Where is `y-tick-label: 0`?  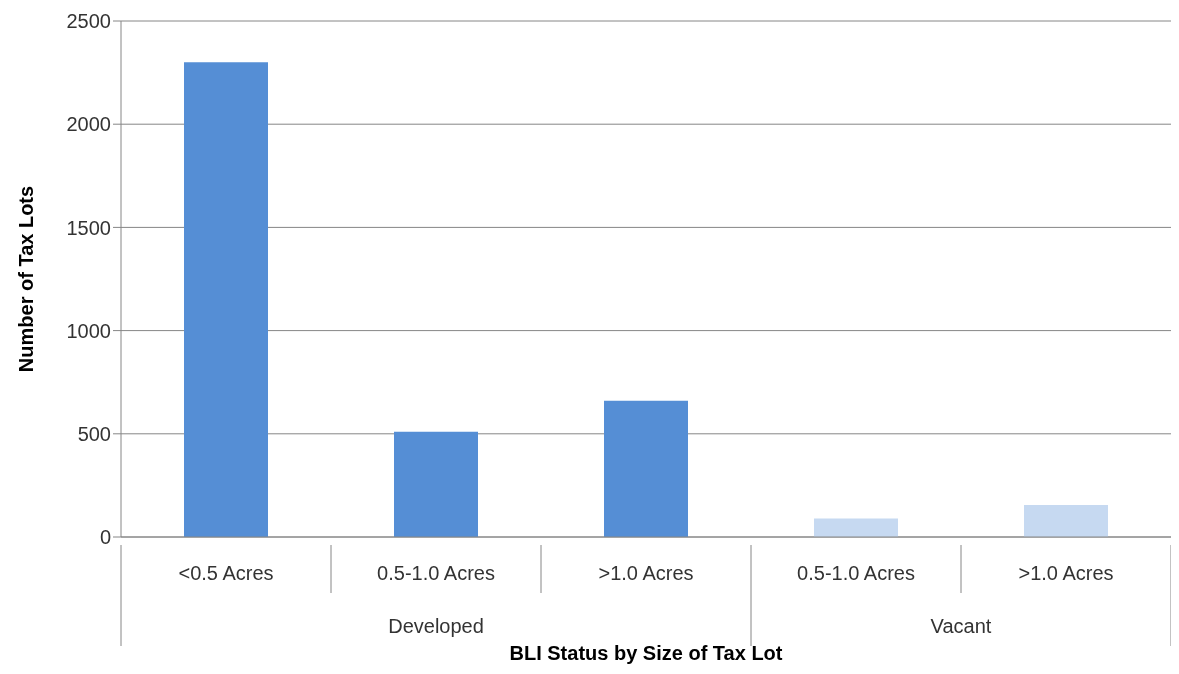
y-tick-label: 0 is located at coordinates (105, 537).